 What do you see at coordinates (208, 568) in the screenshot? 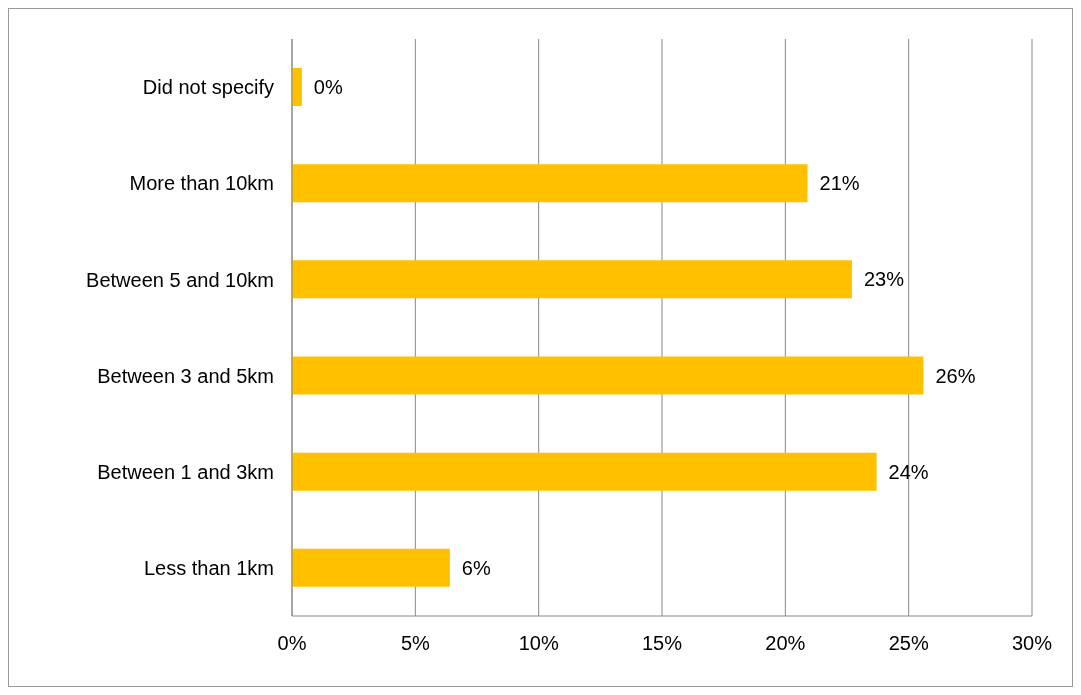
I see `y-tick-label: Less than 1km` at bounding box center [208, 568].